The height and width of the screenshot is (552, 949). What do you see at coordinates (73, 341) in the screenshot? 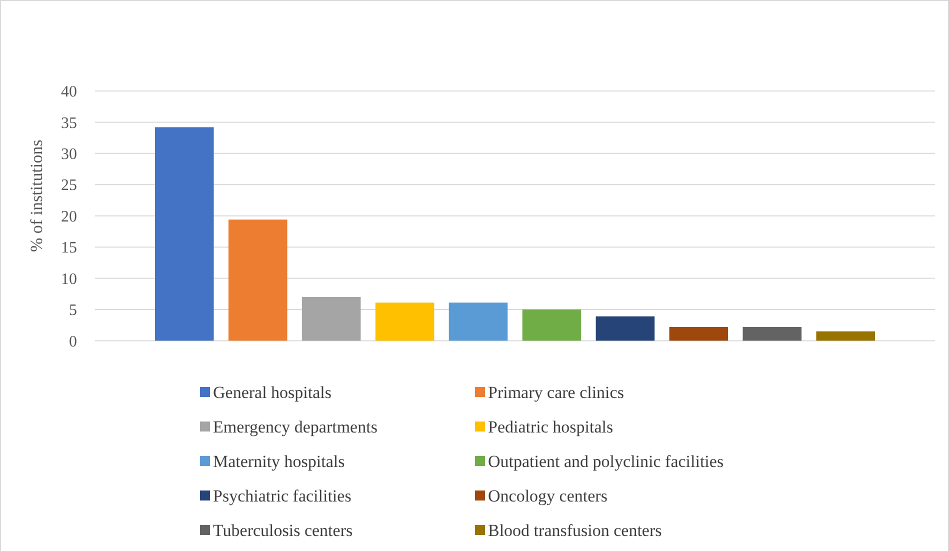
I see `y-tick-label: 0` at bounding box center [73, 341].